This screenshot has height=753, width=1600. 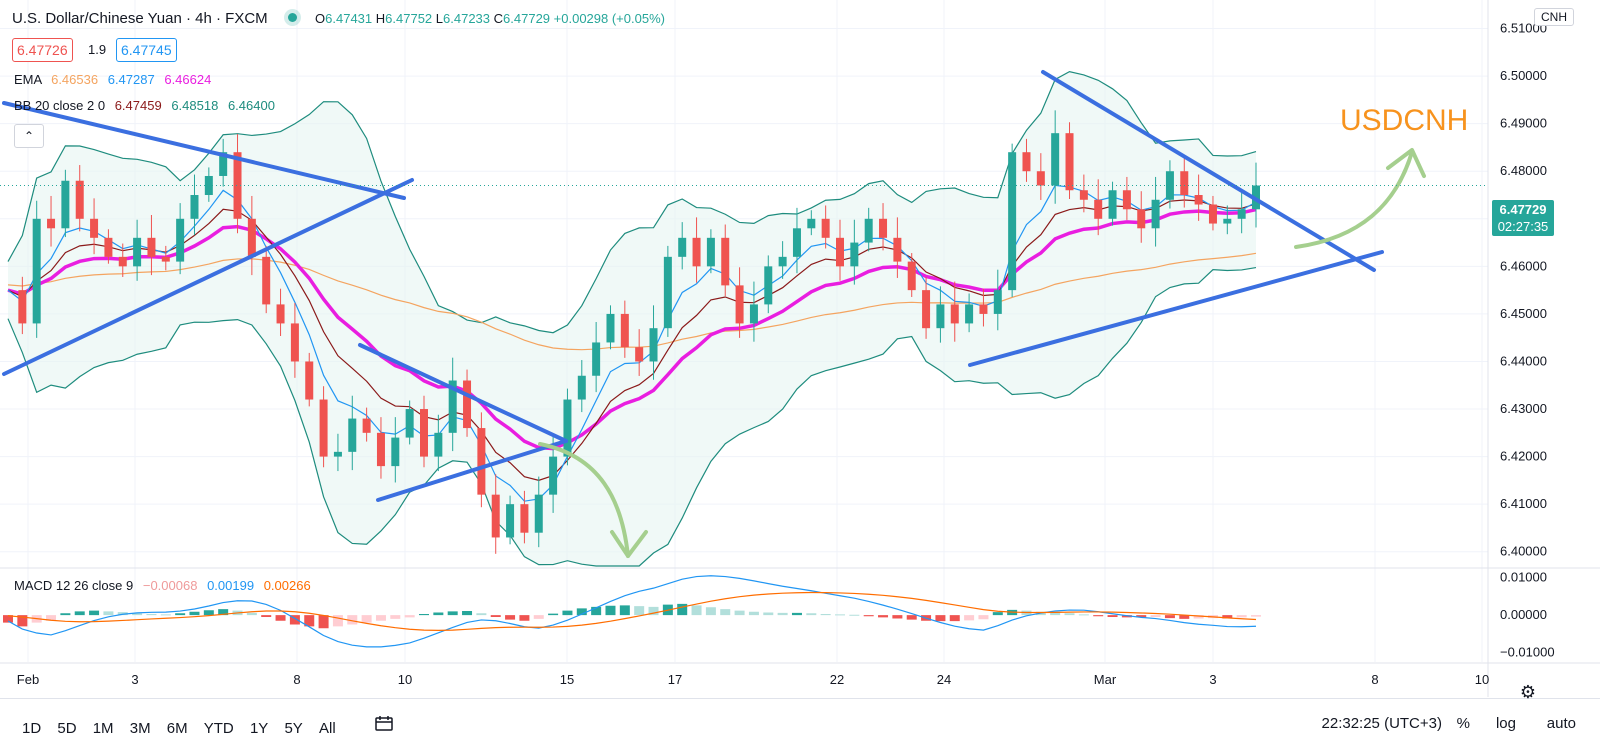 What do you see at coordinates (837, 679) in the screenshot?
I see `time-tick: 22` at bounding box center [837, 679].